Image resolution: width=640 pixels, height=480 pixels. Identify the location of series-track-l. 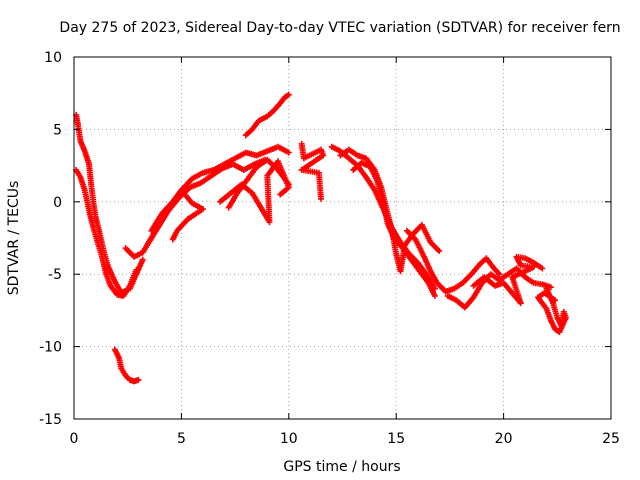
(453, 261).